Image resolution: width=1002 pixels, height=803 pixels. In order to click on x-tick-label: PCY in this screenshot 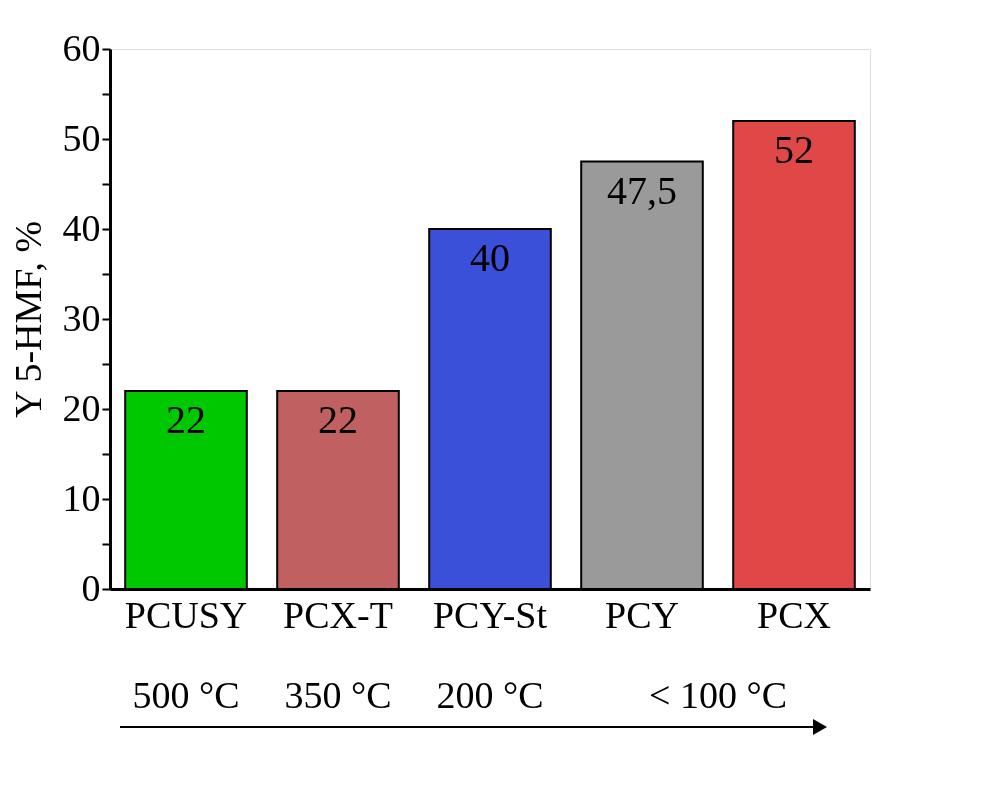, I will do `click(642, 614)`.